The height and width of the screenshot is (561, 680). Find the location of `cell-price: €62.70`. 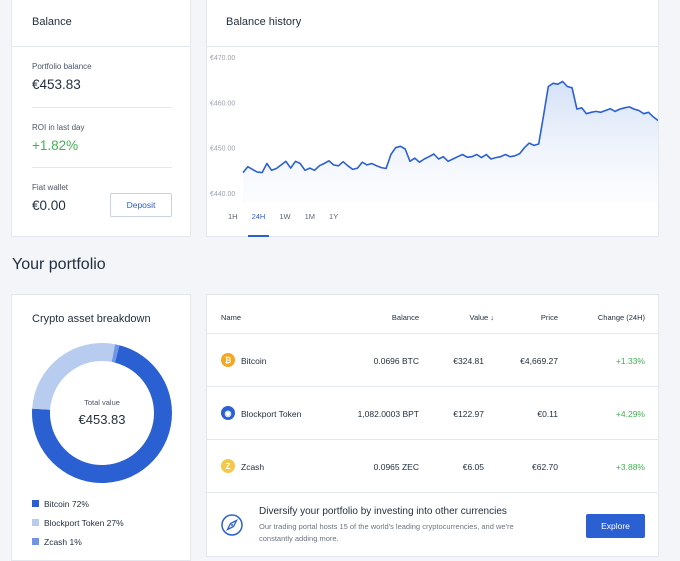

cell-price: €62.70 is located at coordinates (545, 467).